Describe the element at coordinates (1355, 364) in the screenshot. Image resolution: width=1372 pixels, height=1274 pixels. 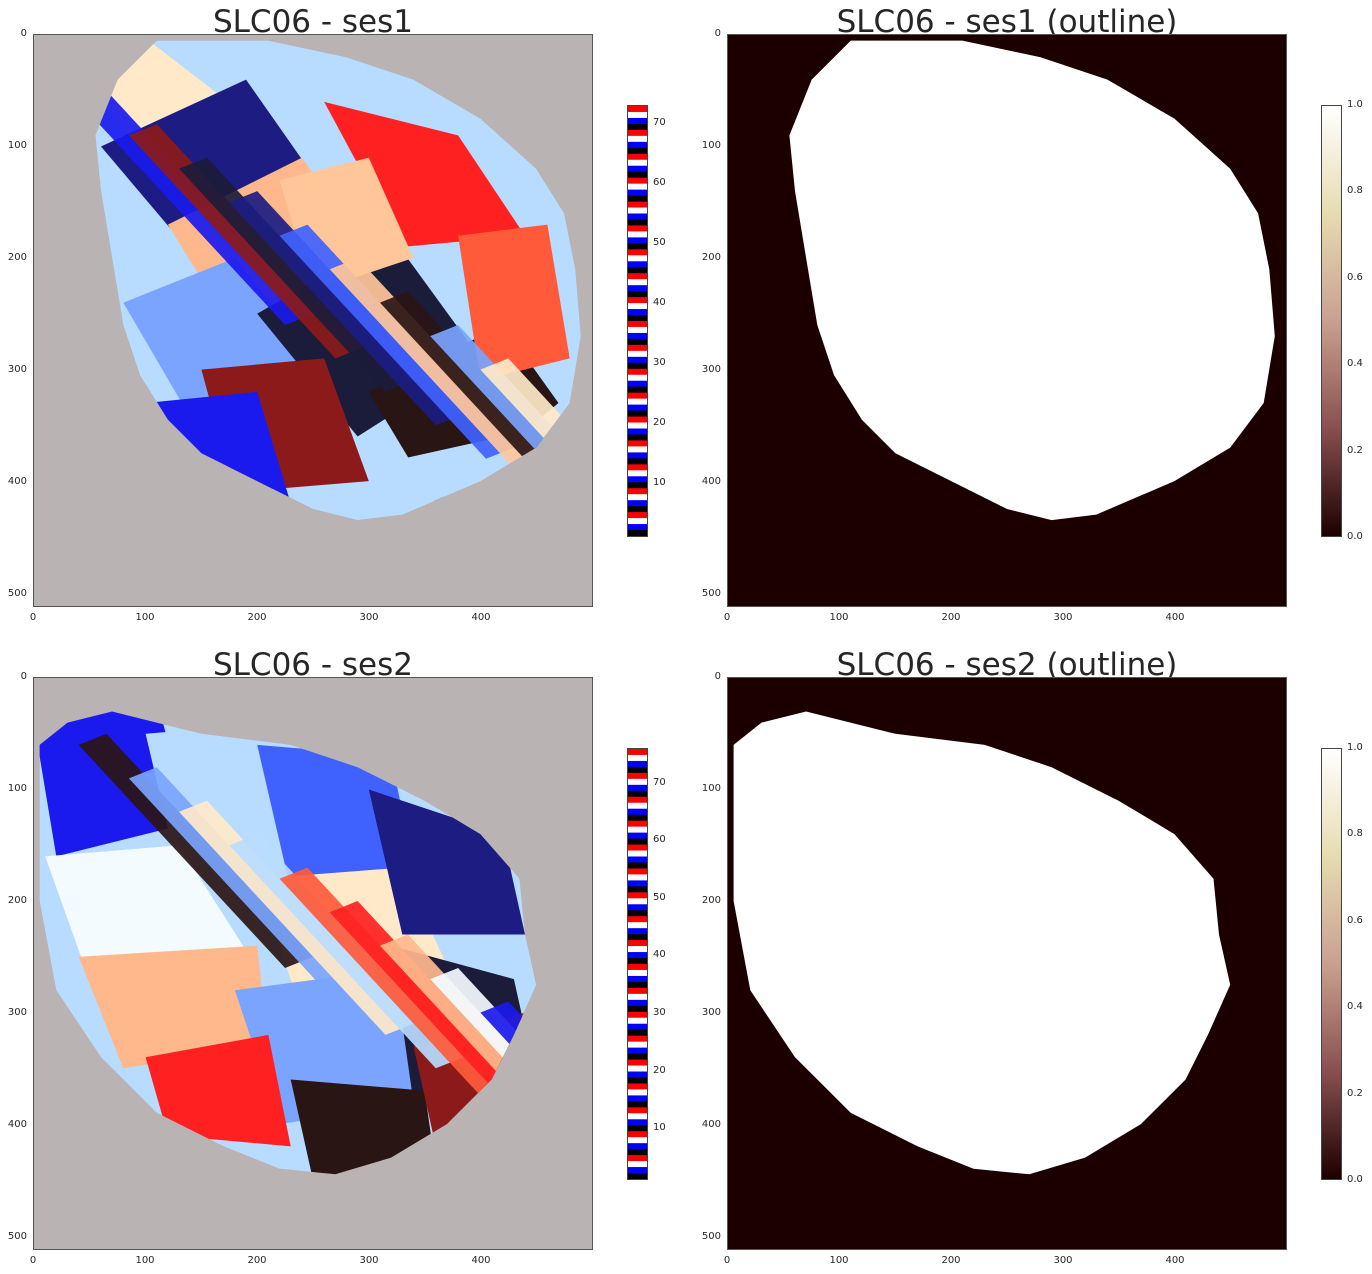
I see `tick-label: 0.4` at that location.